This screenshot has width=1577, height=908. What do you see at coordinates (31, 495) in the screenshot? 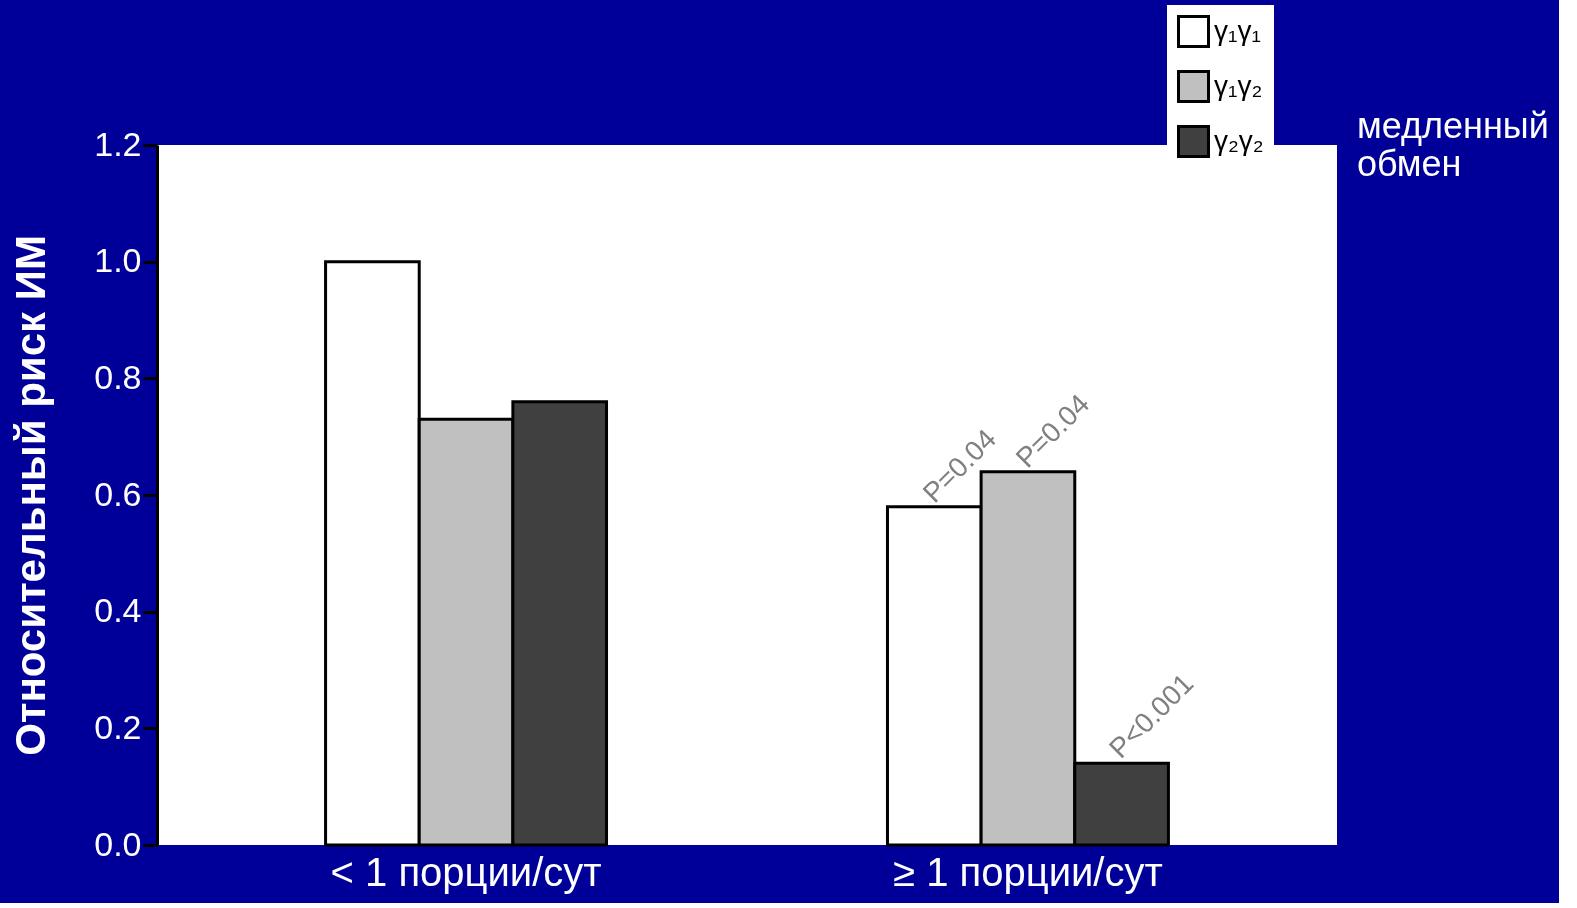
I see `y-axis-title: Относительный риск ИМ` at bounding box center [31, 495].